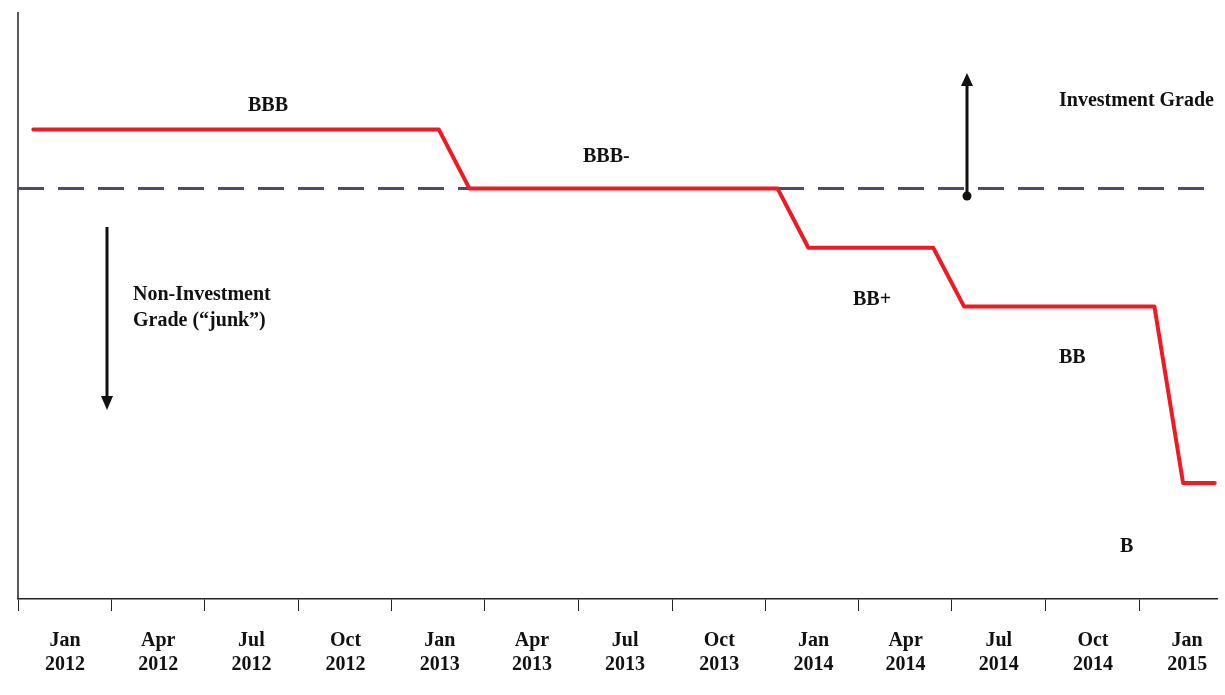 This screenshot has height=695, width=1225. What do you see at coordinates (872, 298) in the screenshot?
I see `annotation: BB+` at bounding box center [872, 298].